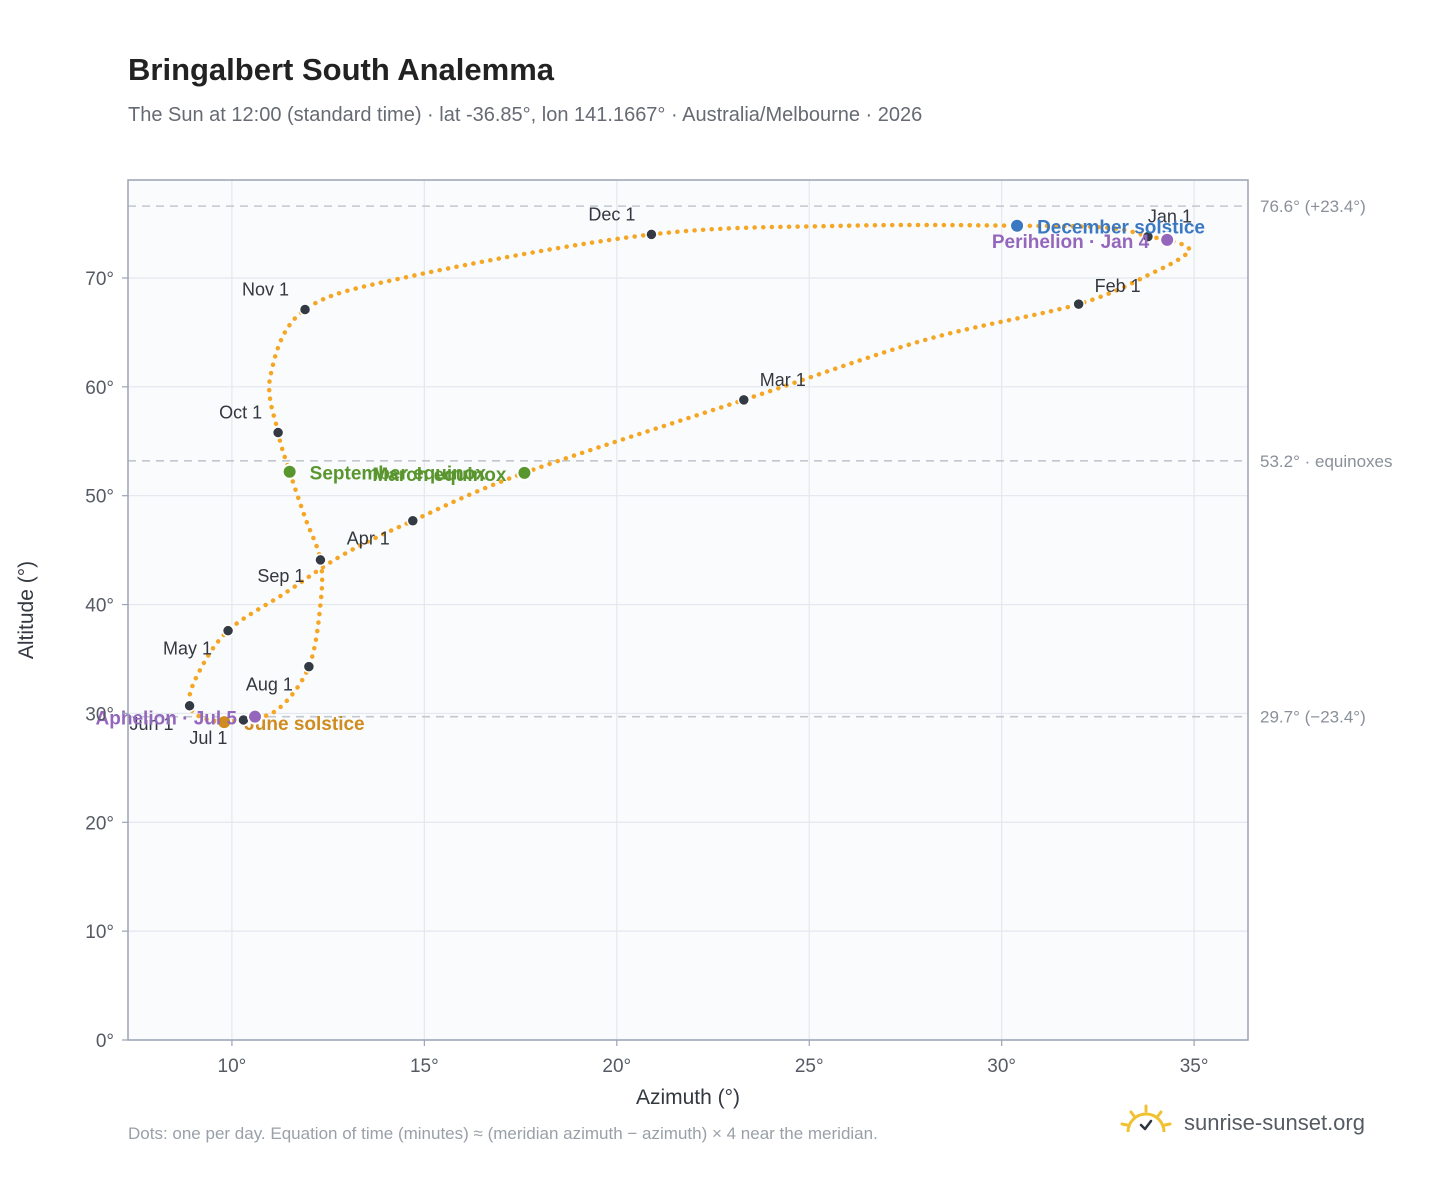 Image resolution: width=1448 pixels, height=1188 pixels. Describe the element at coordinates (1313, 206) in the screenshot. I see `reference-line-label: 76.6° (+23.4°)` at that location.